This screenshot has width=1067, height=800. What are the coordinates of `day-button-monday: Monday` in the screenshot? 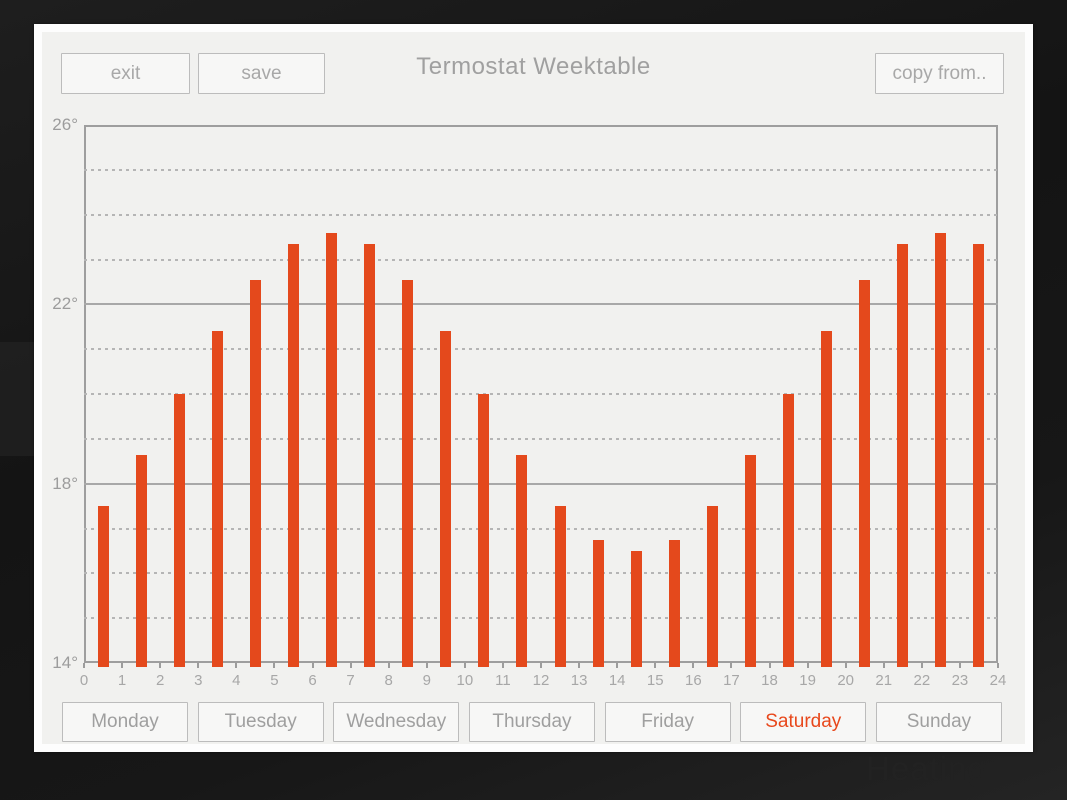 It's located at (125, 722).